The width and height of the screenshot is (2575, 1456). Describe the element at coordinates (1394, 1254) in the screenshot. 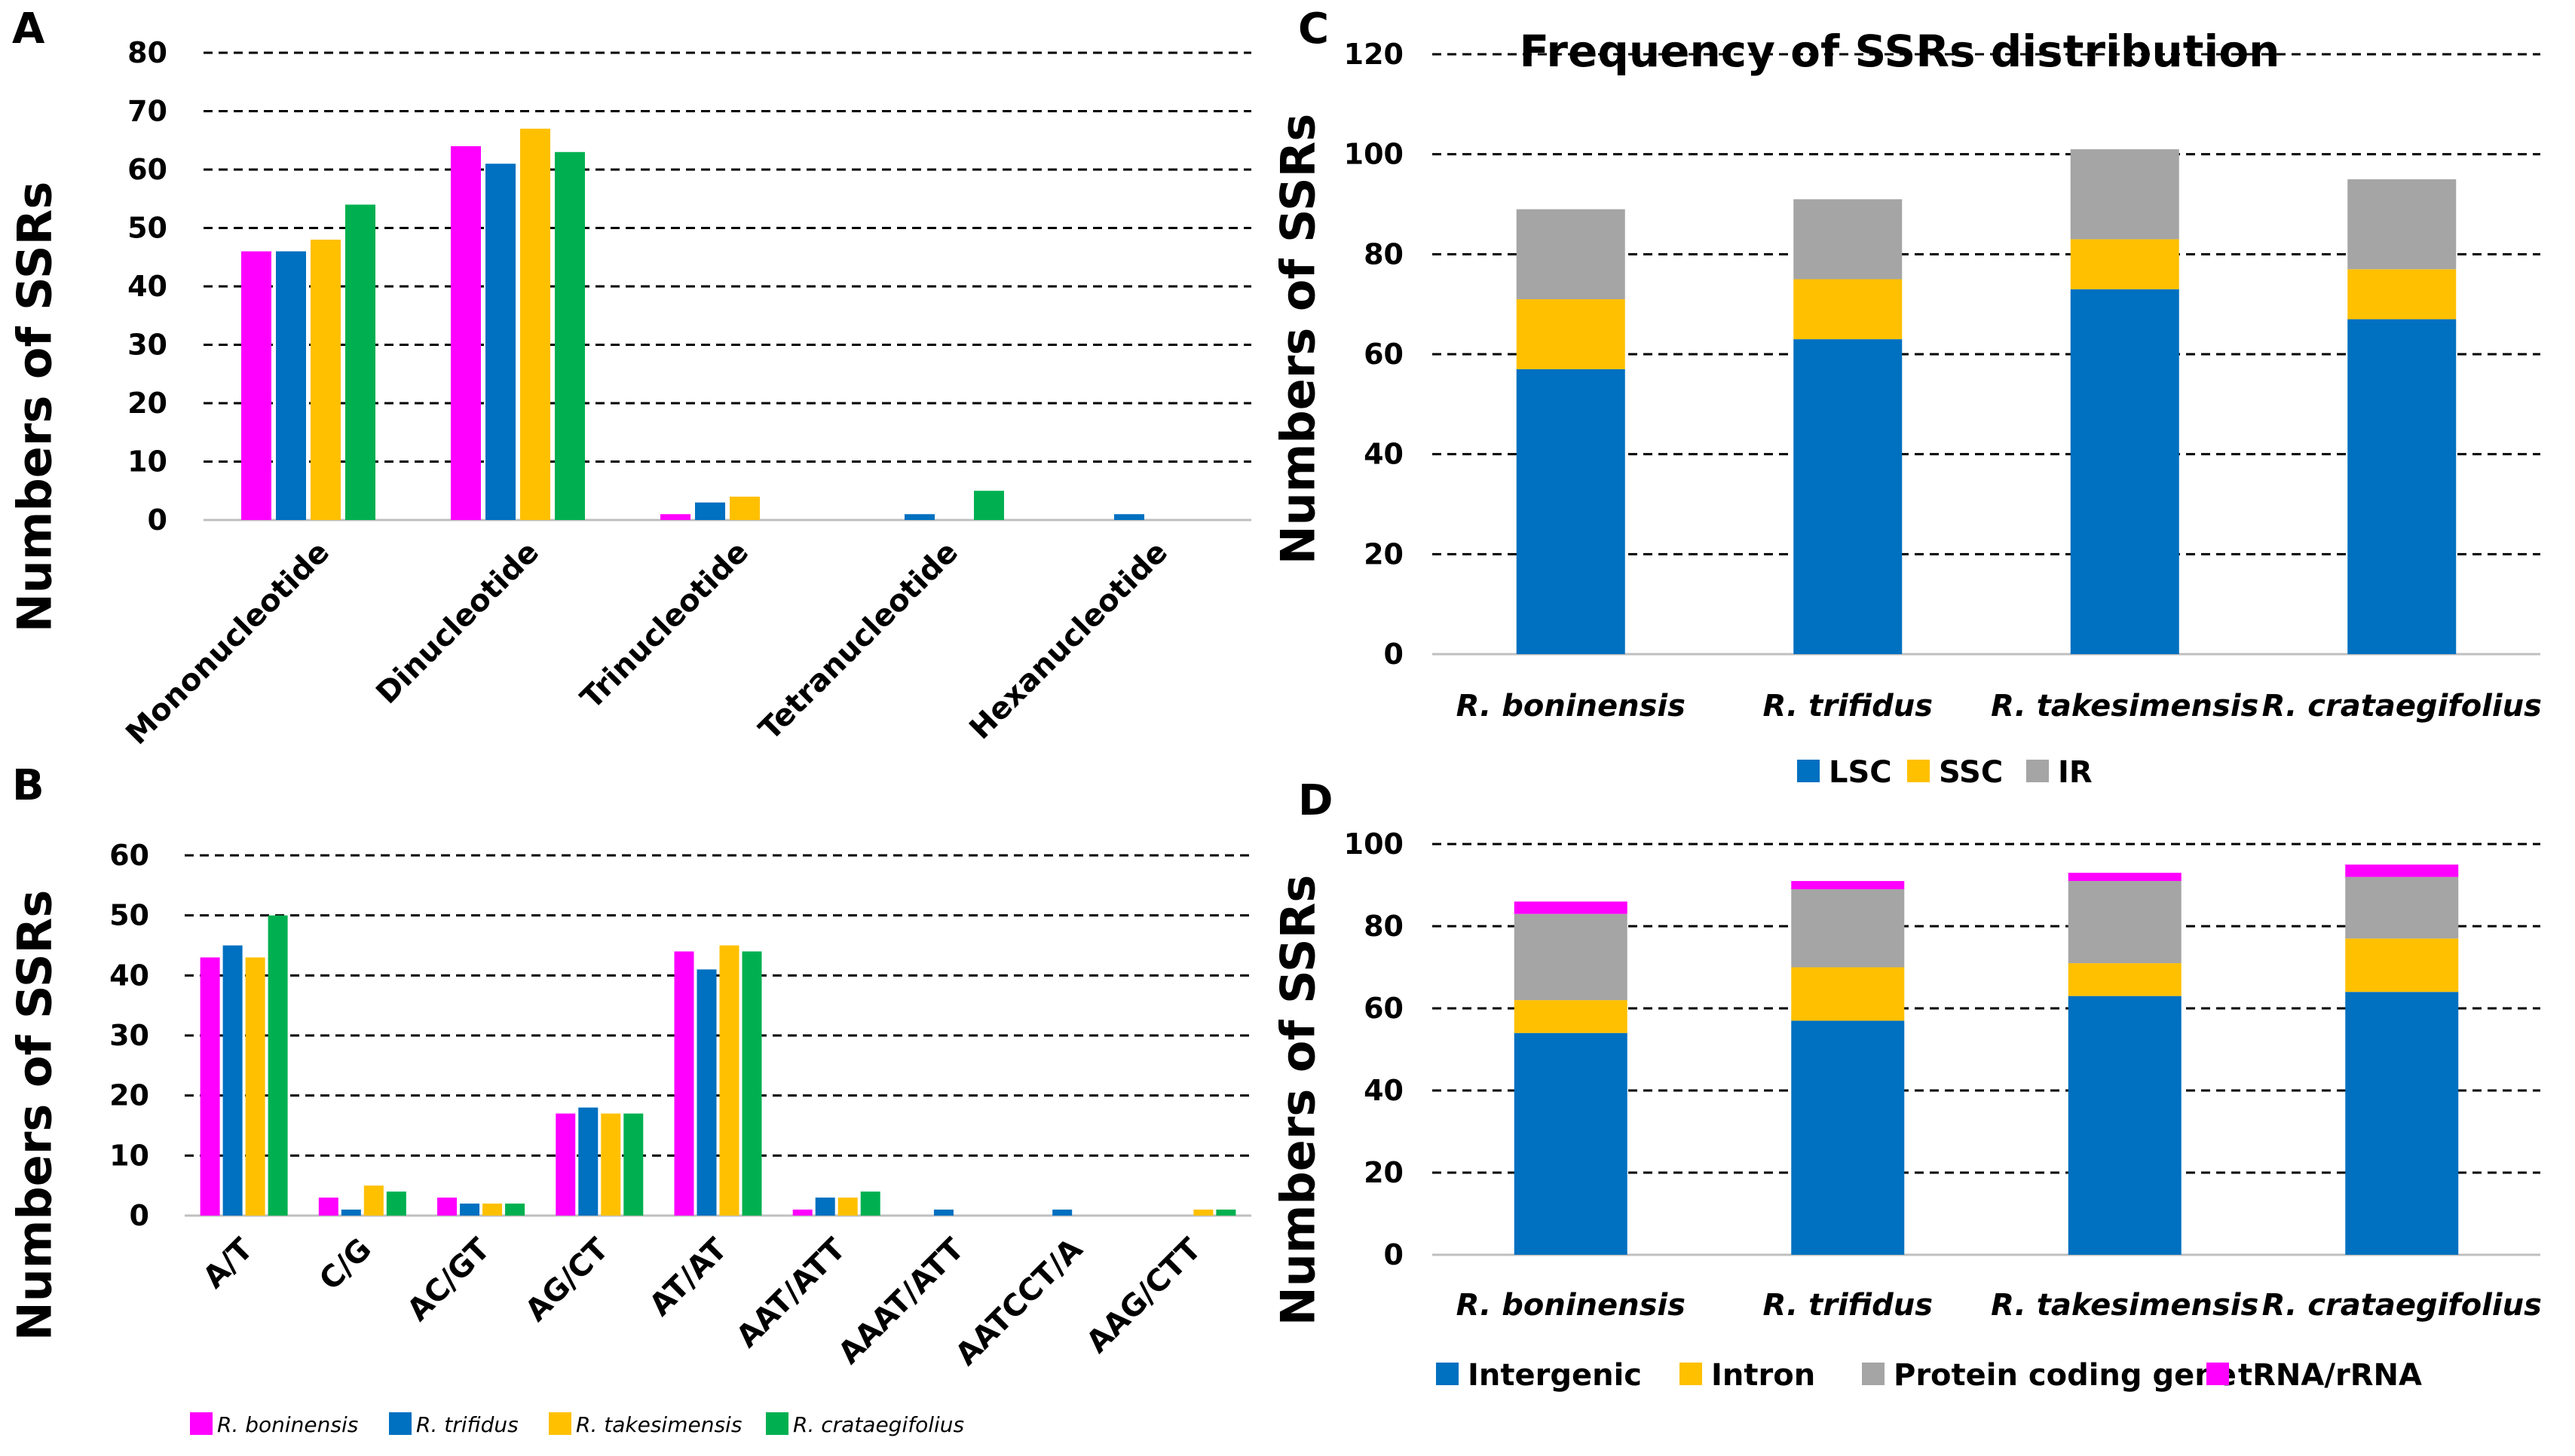

I see `chart-d-y-tick: 0` at that location.